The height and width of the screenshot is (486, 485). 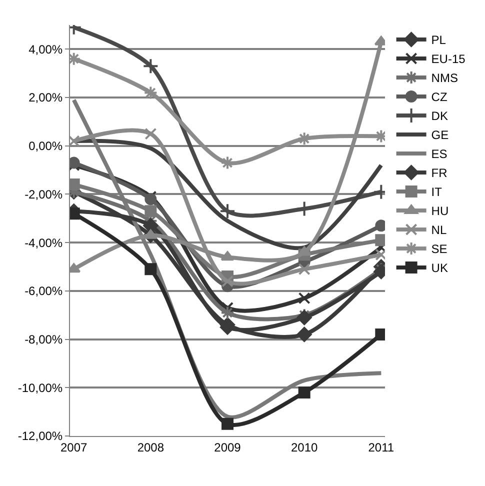 I want to click on y-tick-label: -12,00%, so click(x=40, y=436).